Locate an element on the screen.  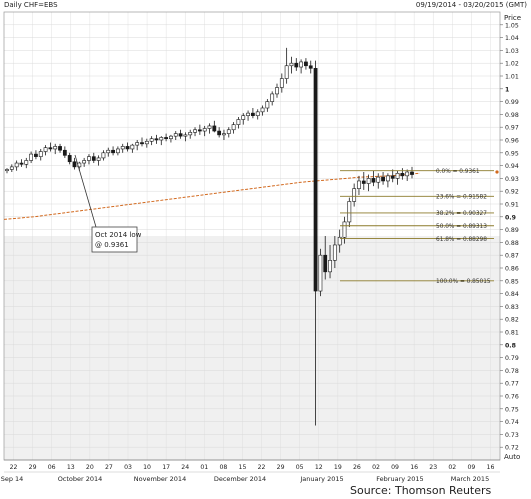
y-tick-label: 0.73 is located at coordinates (512, 435).